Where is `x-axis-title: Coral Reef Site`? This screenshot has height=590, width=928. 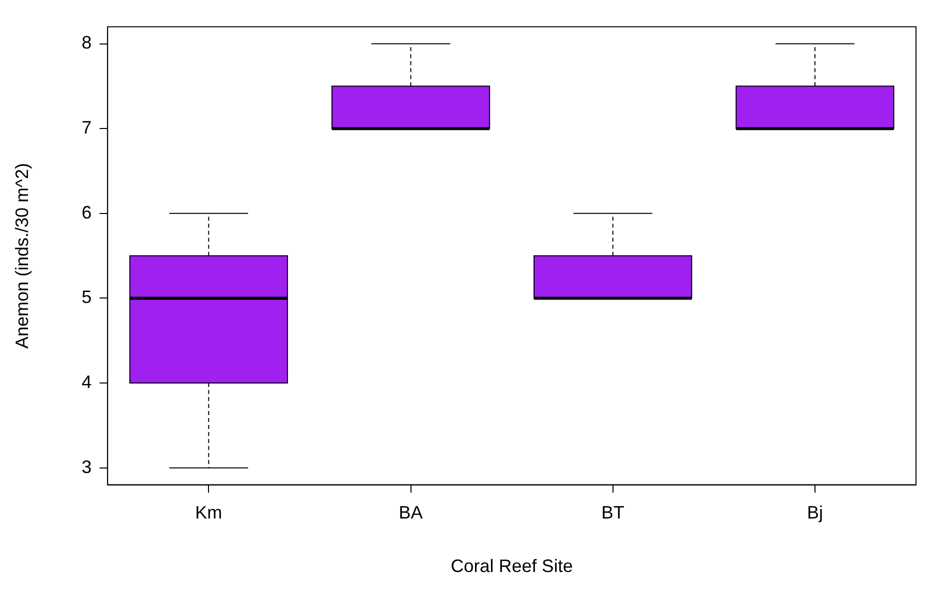
x-axis-title: Coral Reef Site is located at coordinates (511, 566).